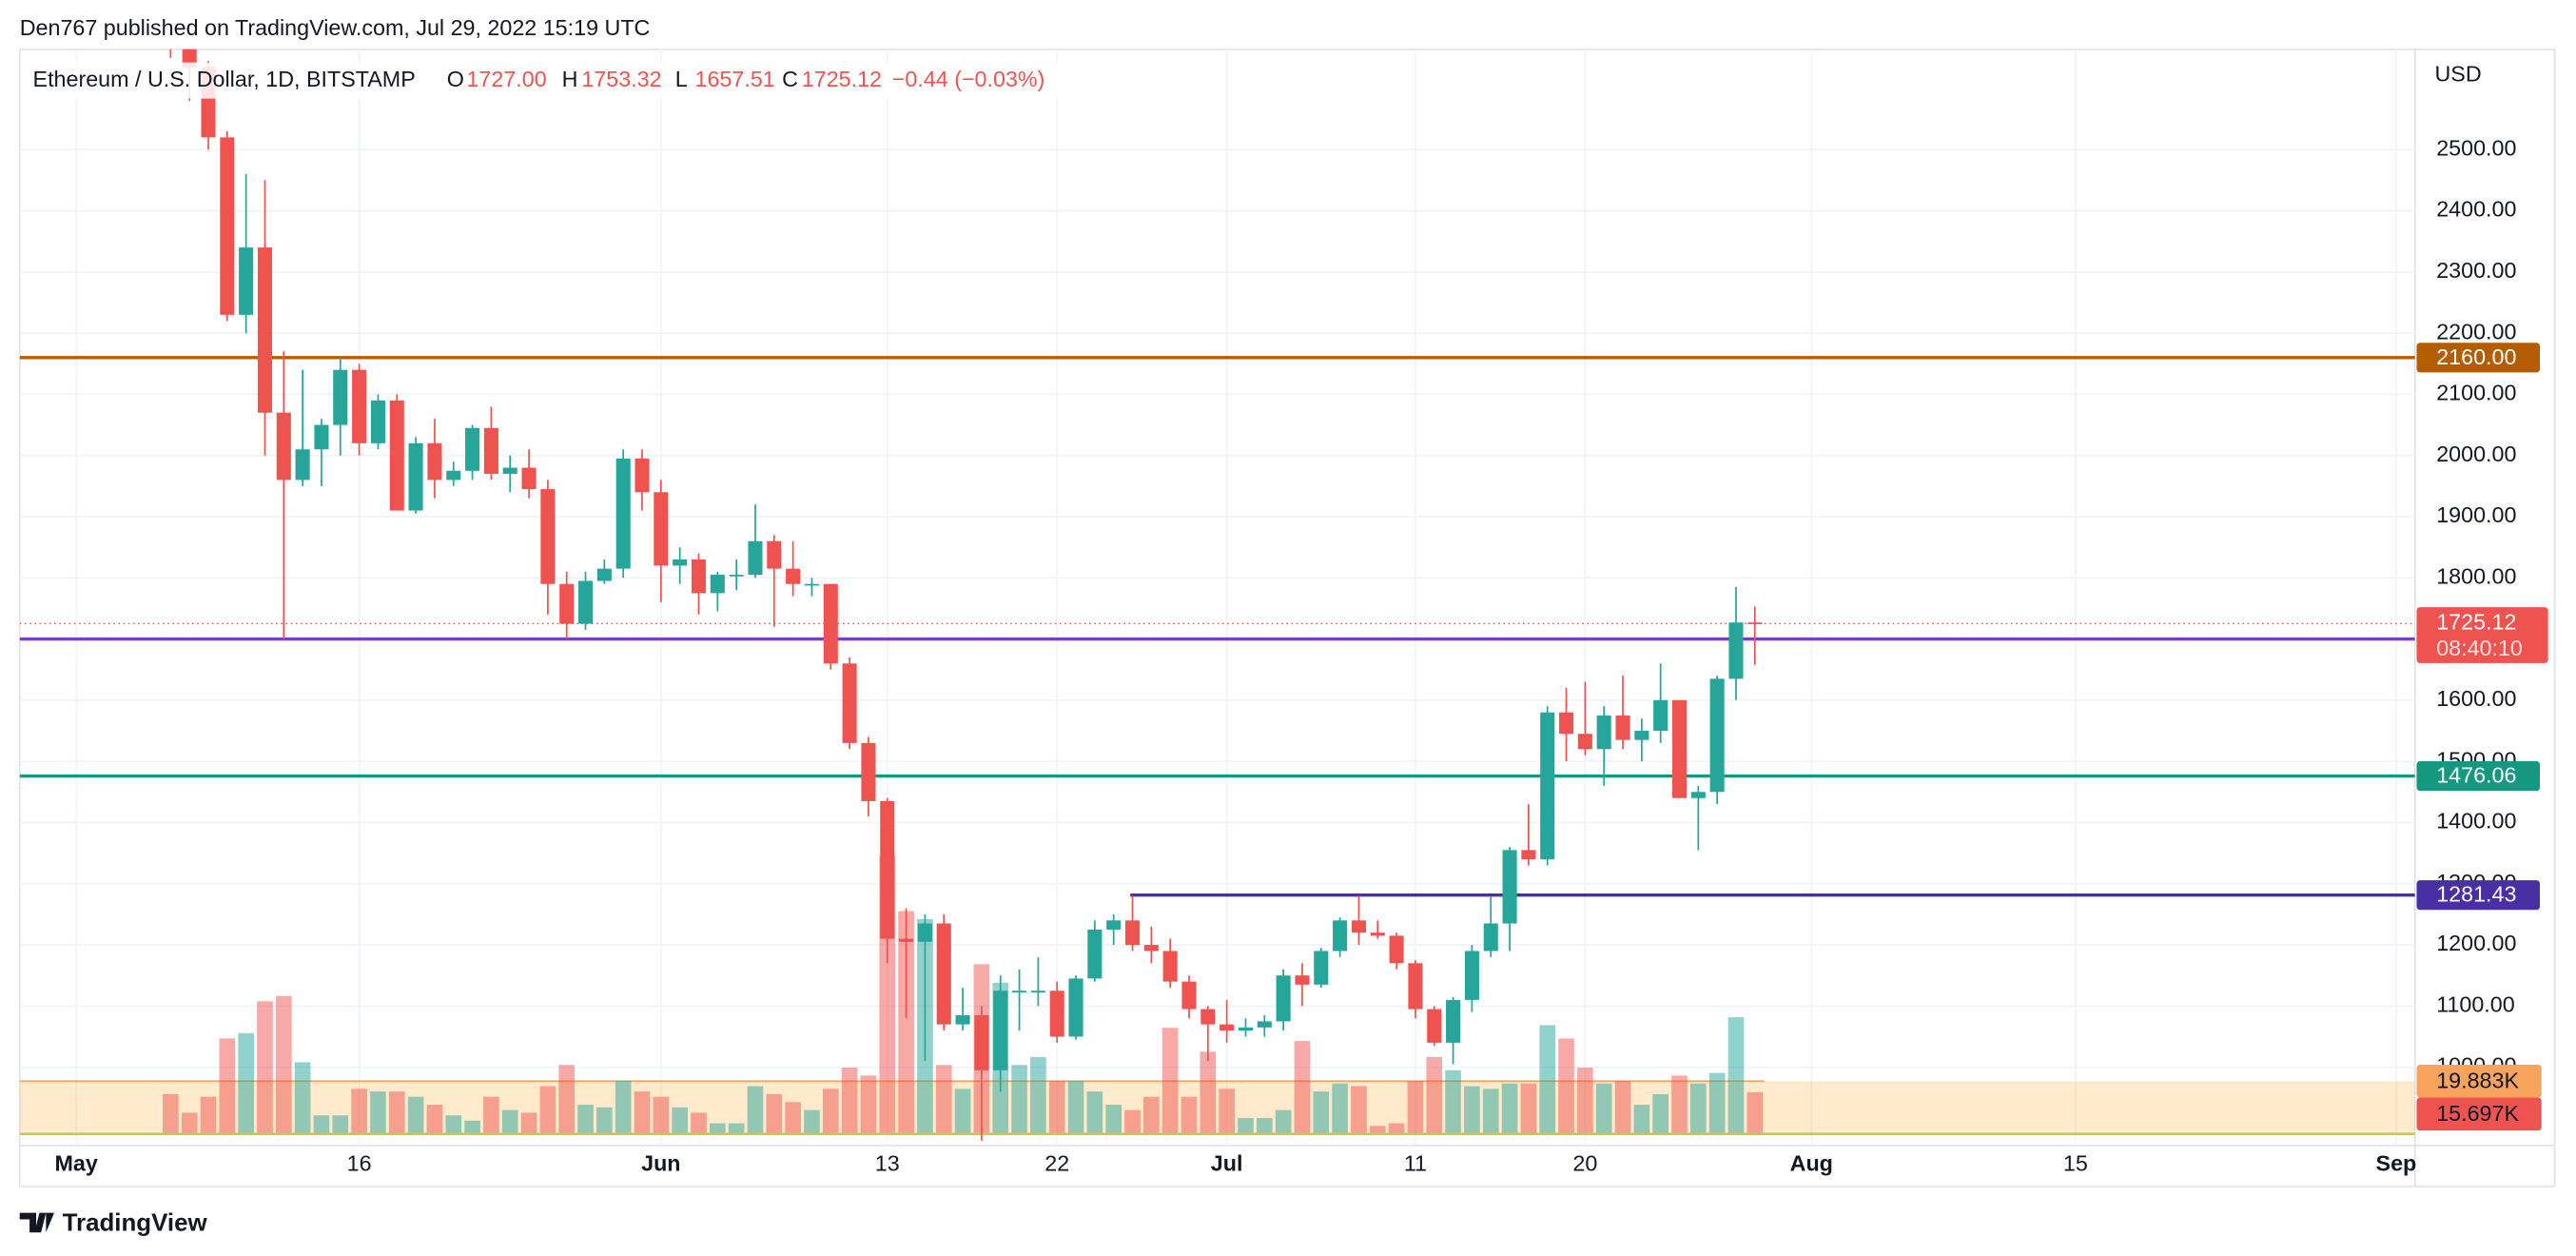 This screenshot has height=1256, width=2576. Describe the element at coordinates (790, 79) in the screenshot. I see `ohlc-key: C` at that location.